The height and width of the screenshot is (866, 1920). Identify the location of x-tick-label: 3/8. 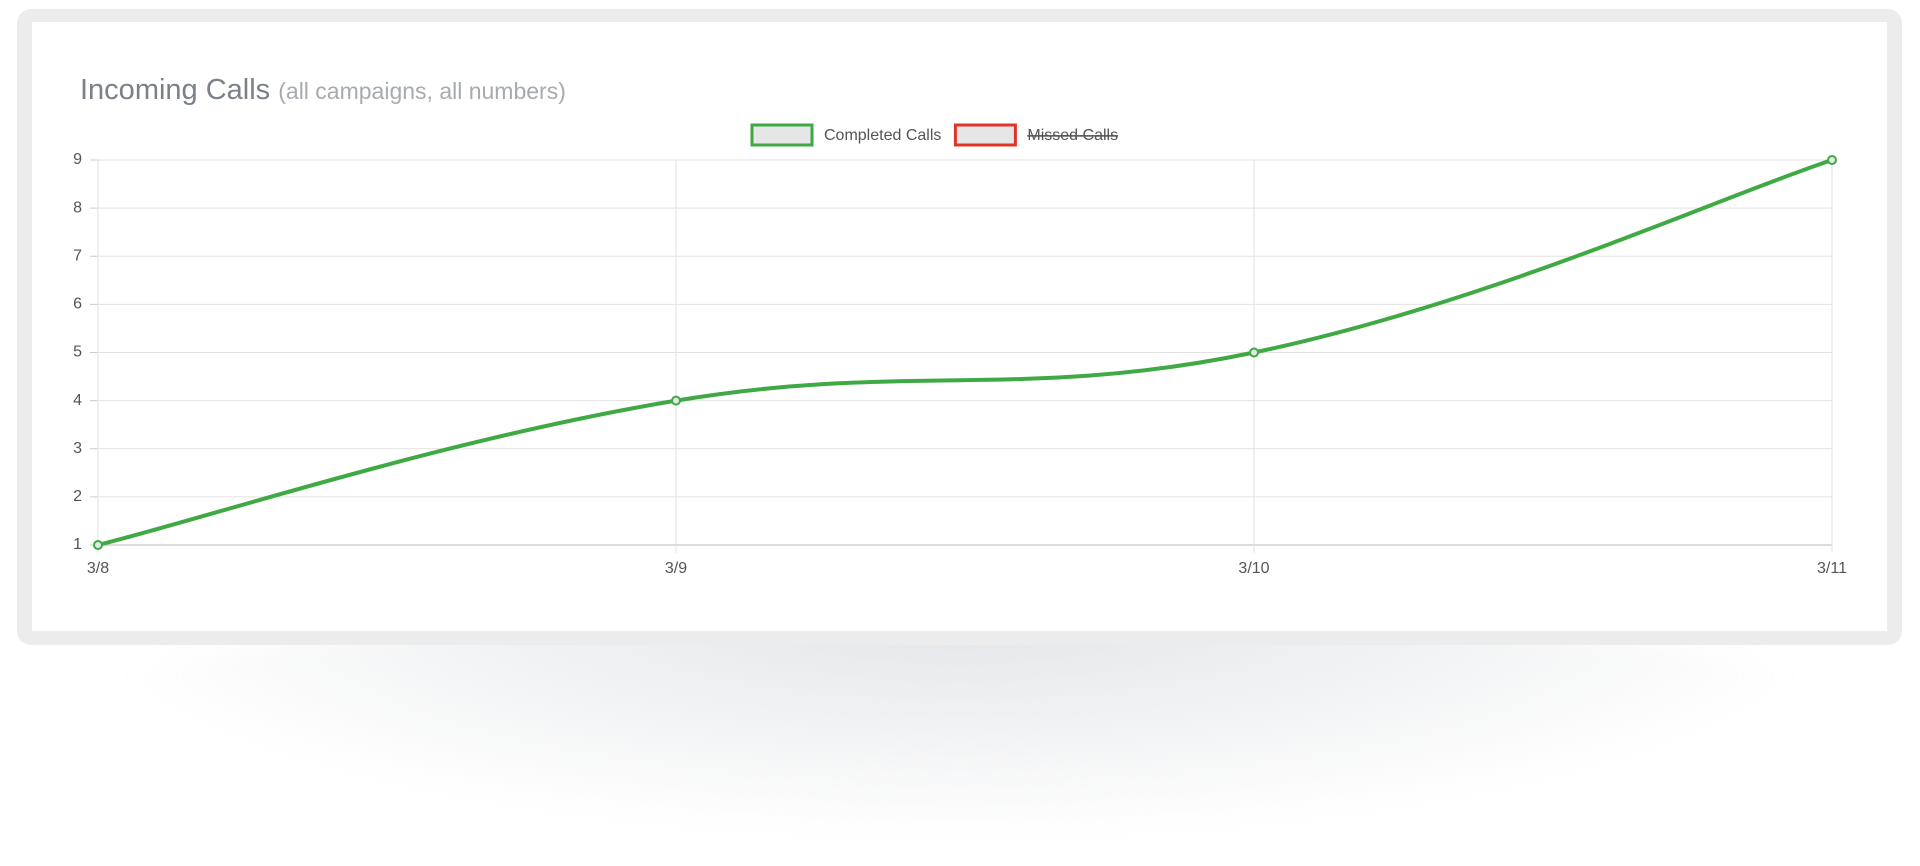
(98, 568).